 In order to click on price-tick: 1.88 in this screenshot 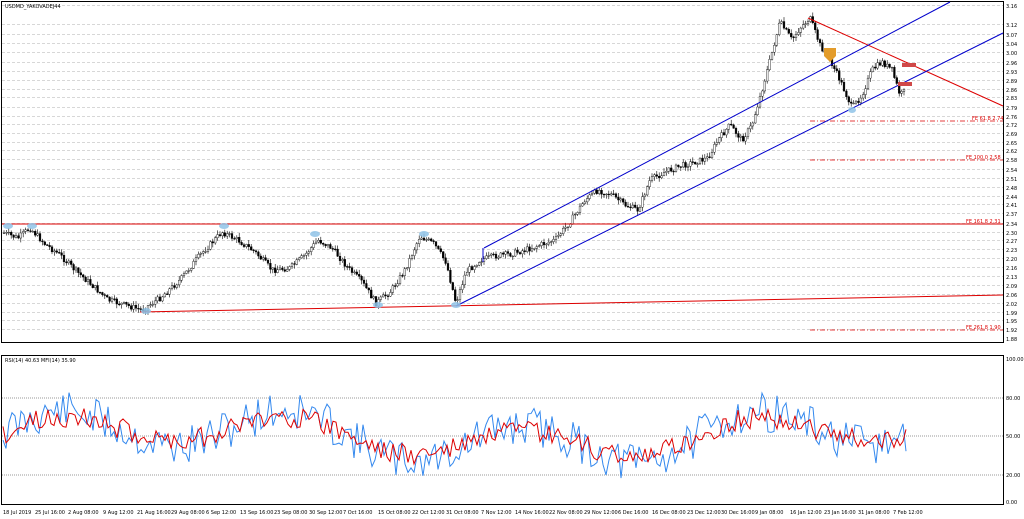, I will do `click(1011, 340)`.